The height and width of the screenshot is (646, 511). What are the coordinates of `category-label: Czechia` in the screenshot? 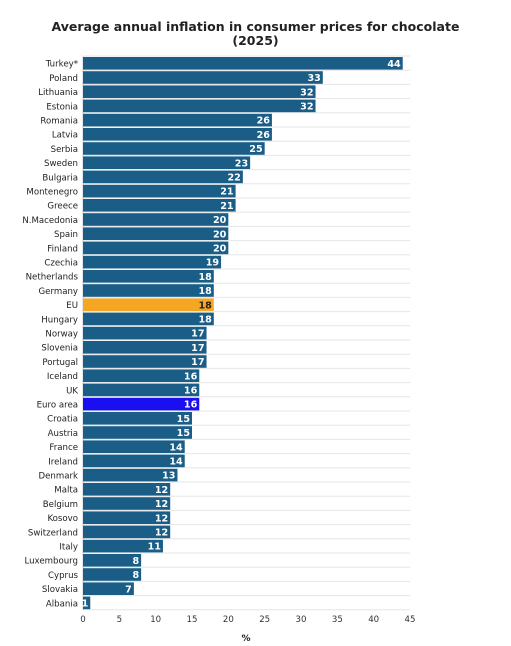 It's located at (61, 264).